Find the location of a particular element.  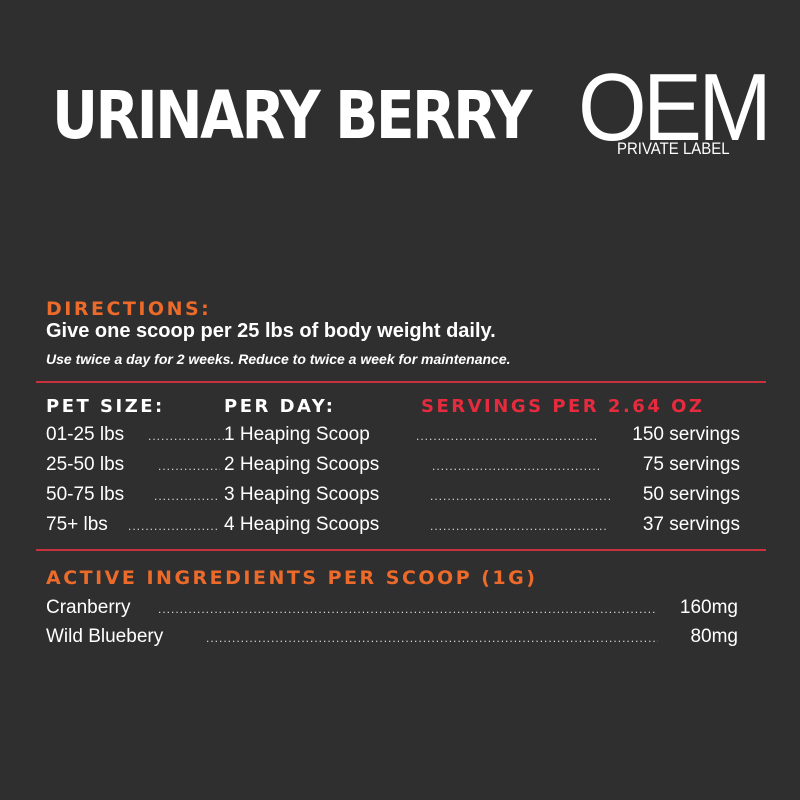

servings: 150 servings is located at coordinates (686, 434).